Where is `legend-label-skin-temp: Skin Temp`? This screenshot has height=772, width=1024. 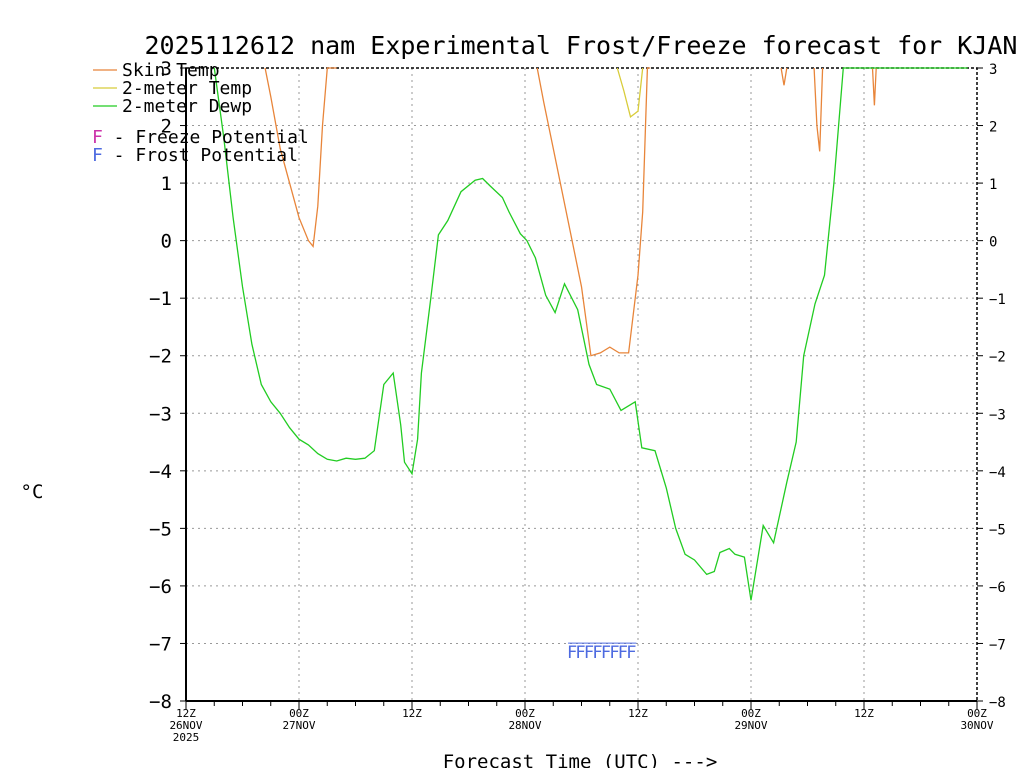
legend-label-skin-temp: Skin Temp is located at coordinates (171, 70).